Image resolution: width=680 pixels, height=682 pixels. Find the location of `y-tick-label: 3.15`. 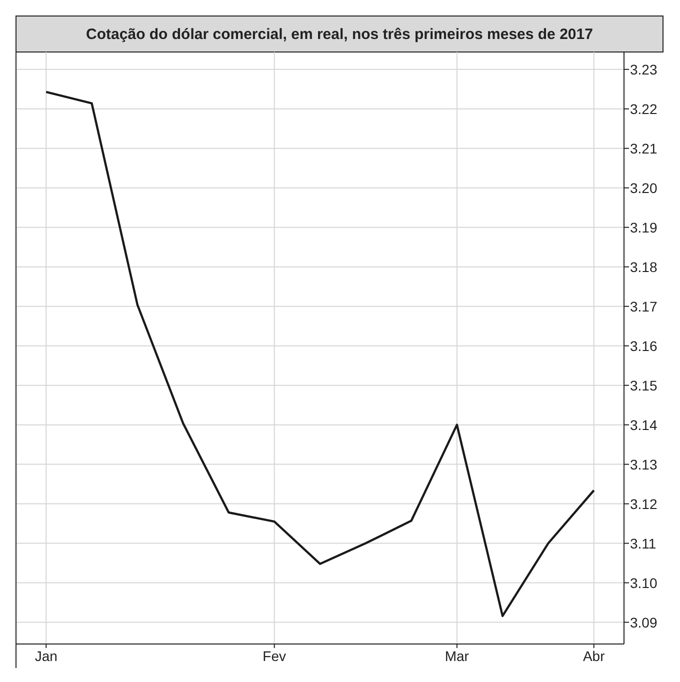

y-tick-label: 3.15 is located at coordinates (644, 385).